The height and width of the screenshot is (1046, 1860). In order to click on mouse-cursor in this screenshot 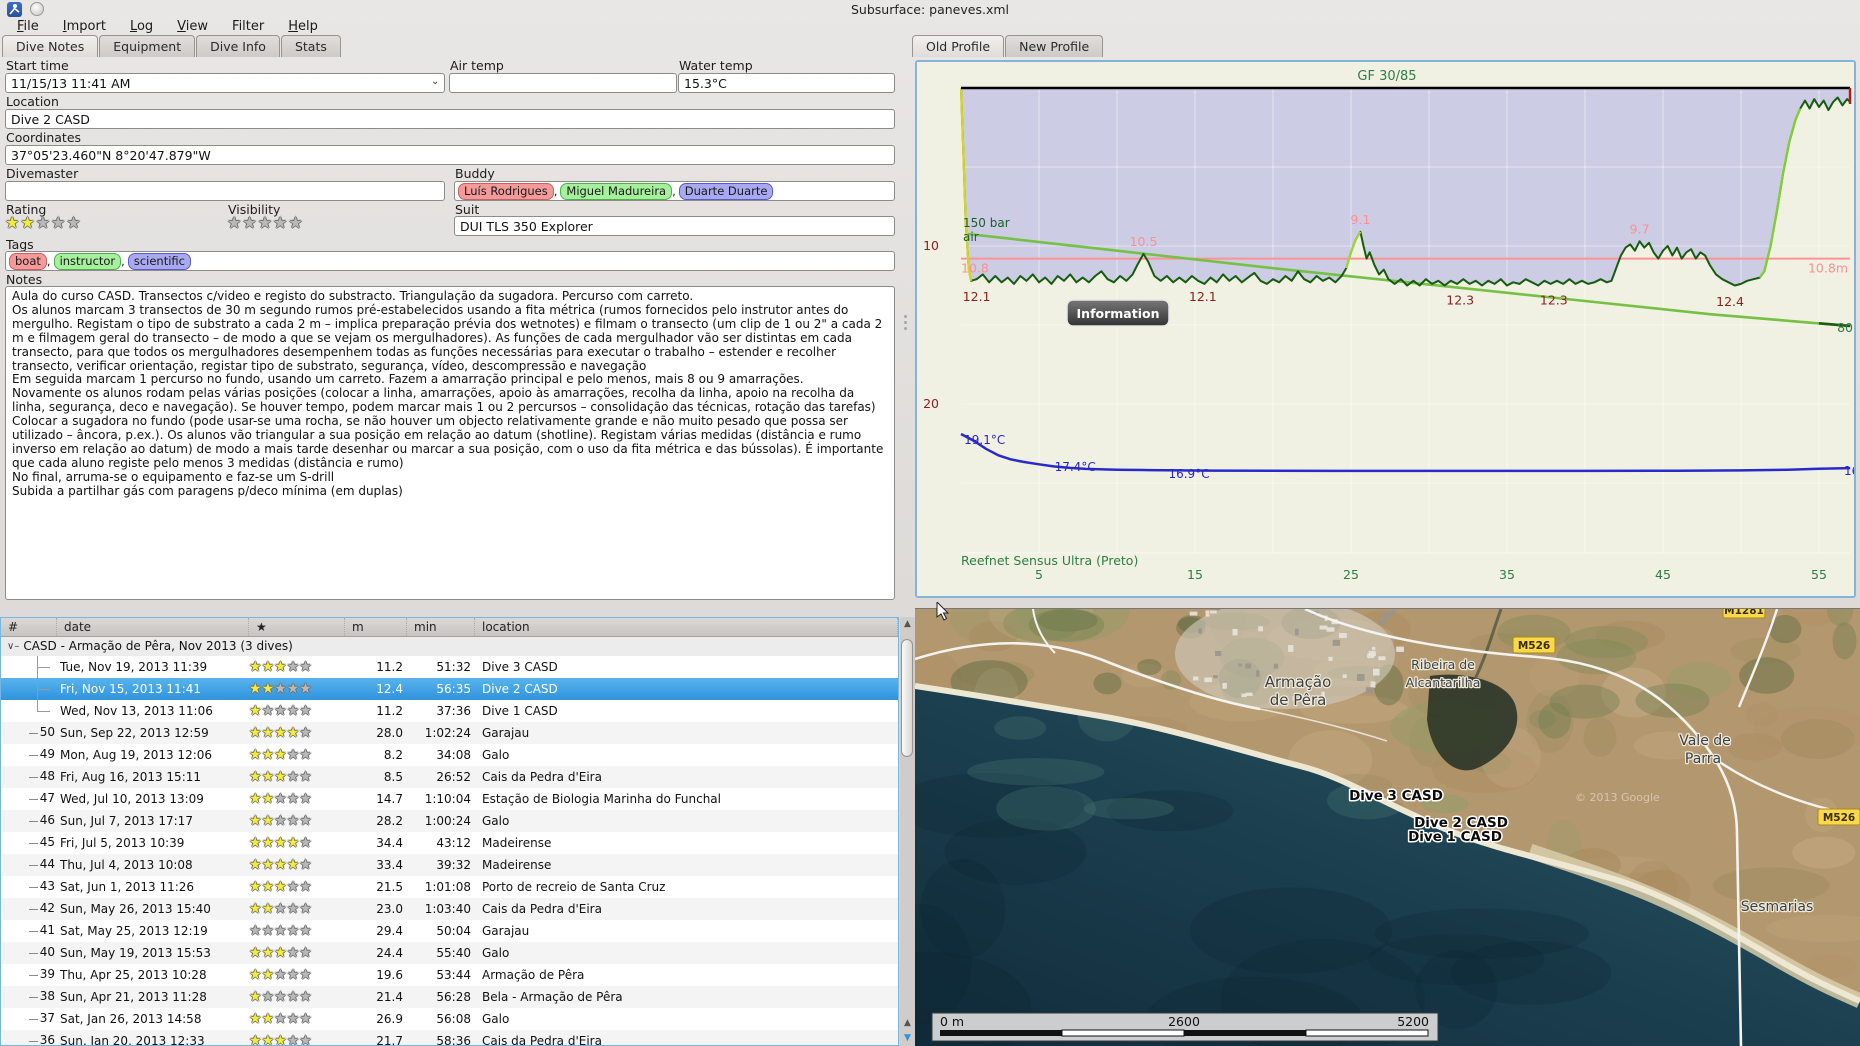, I will do `click(945, 611)`.